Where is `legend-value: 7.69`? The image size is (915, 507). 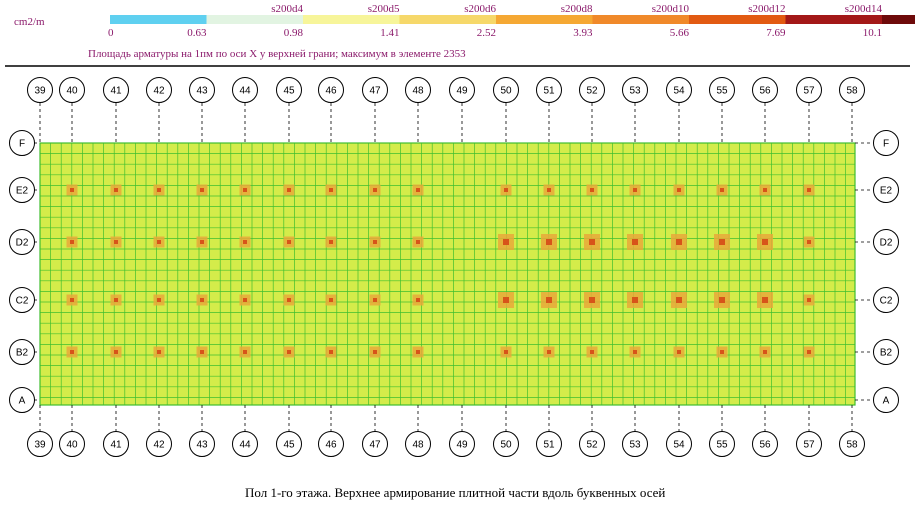 legend-value: 7.69 is located at coordinates (776, 33).